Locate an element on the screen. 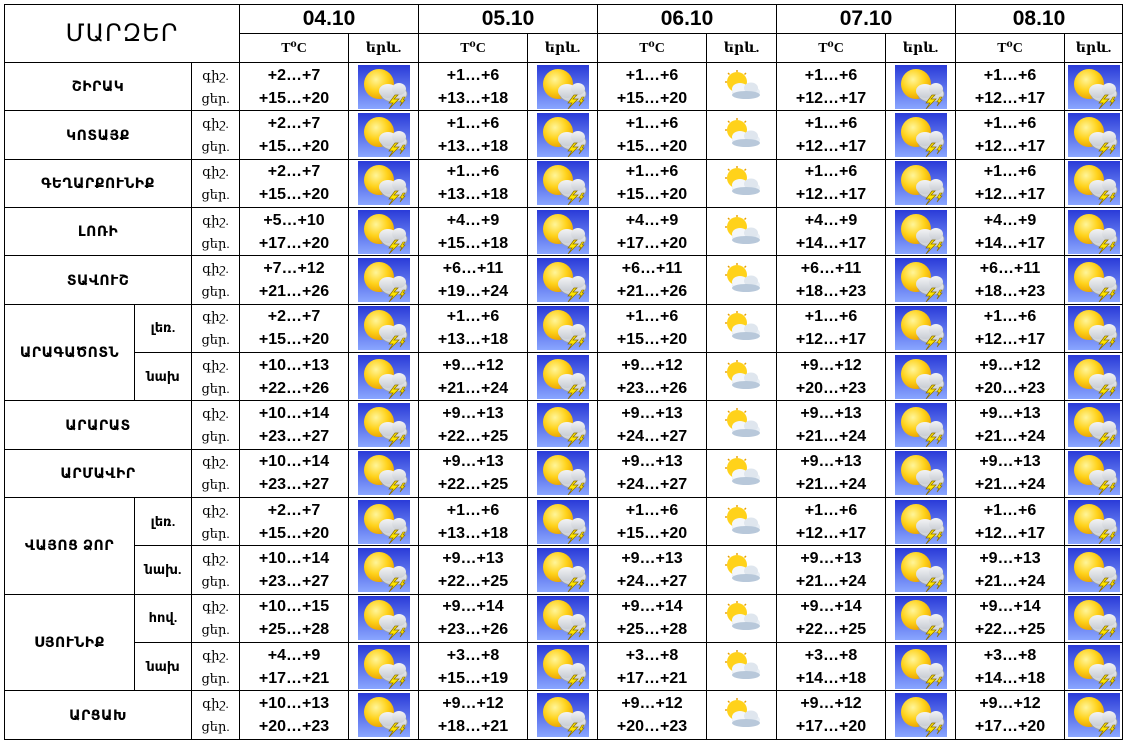 Image resolution: width=1127 pixels, height=747 pixels. temperature-cell: +1…+6 +13…+18 is located at coordinates (473, 328).